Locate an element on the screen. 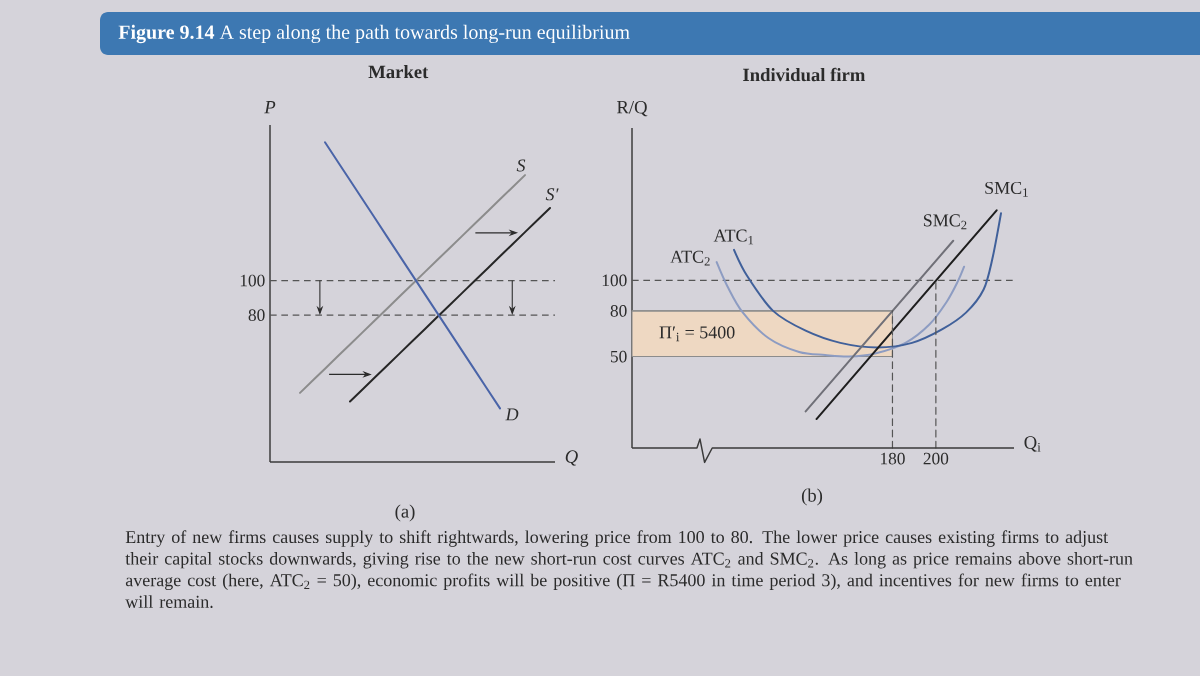 The height and width of the screenshot is (676, 1200). series-label: S is located at coordinates (521, 165).